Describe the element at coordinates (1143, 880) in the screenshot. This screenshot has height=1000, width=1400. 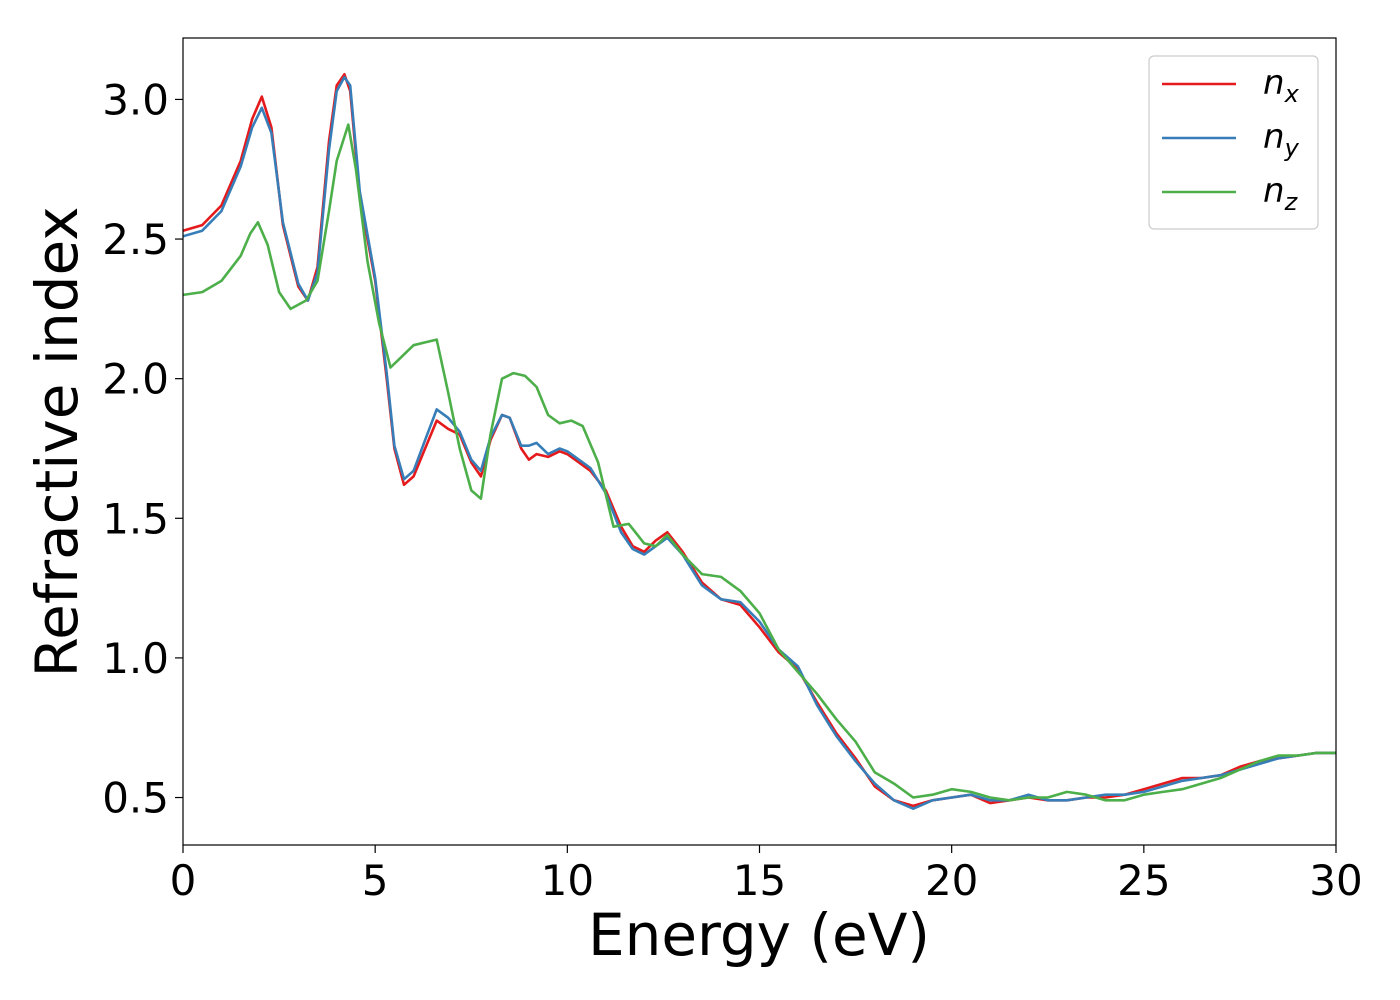
I see `x-tick-label: 25` at that location.